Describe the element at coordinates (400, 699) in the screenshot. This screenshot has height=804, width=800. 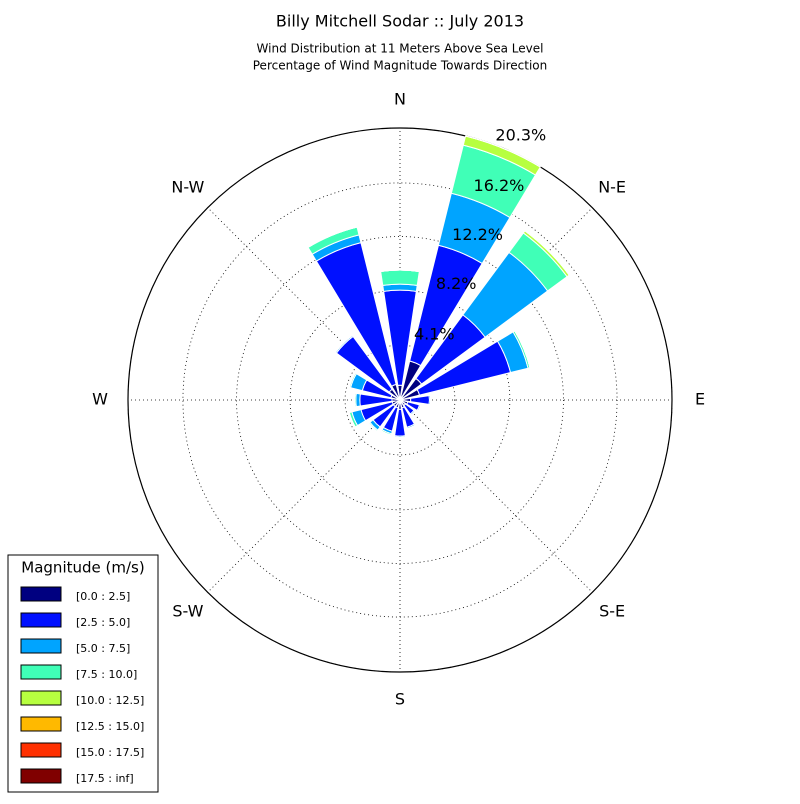
I see `direction-label: S` at that location.